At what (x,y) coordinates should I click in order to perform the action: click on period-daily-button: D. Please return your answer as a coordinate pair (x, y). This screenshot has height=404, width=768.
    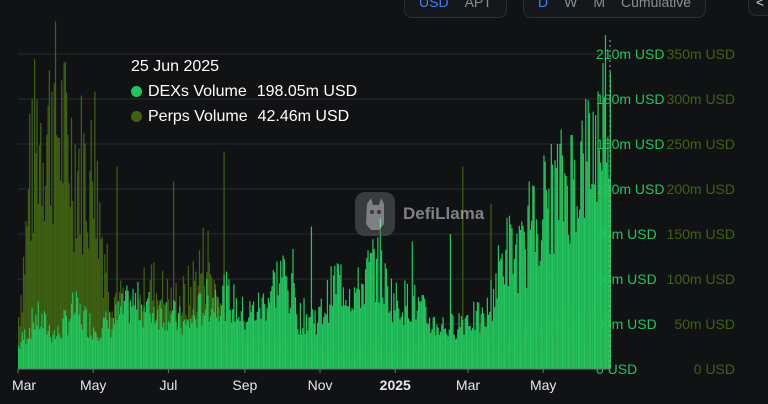
    Looking at the image, I should click on (543, 5).